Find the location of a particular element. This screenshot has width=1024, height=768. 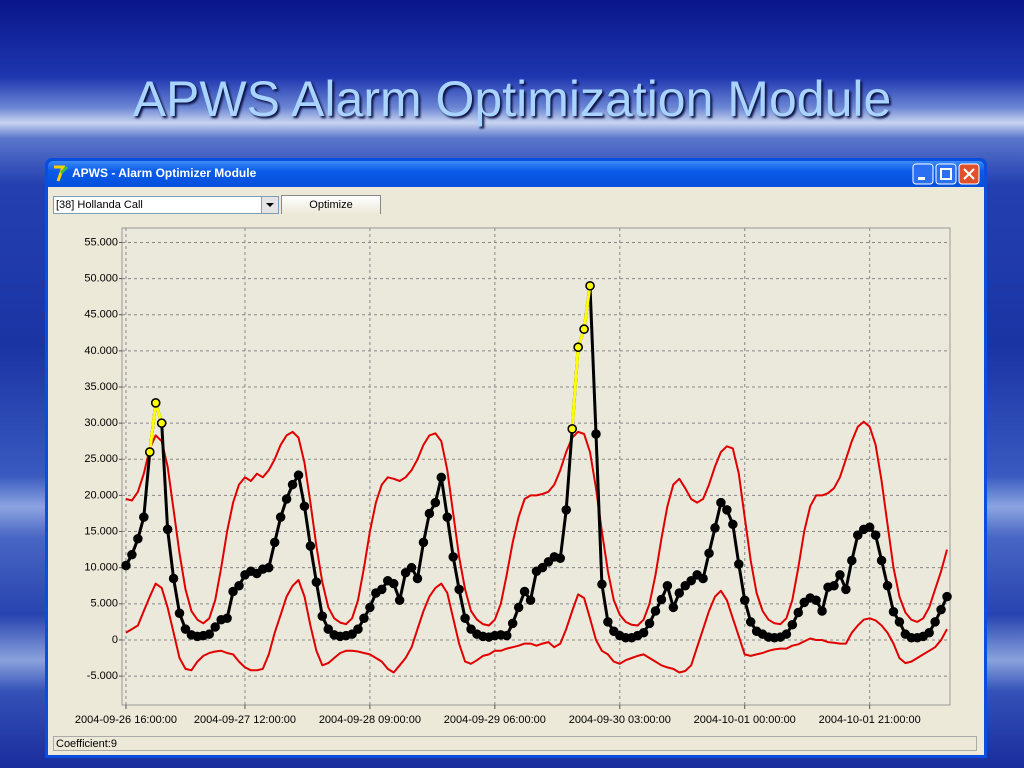

y-tick-label: 45.000 is located at coordinates (101, 315).